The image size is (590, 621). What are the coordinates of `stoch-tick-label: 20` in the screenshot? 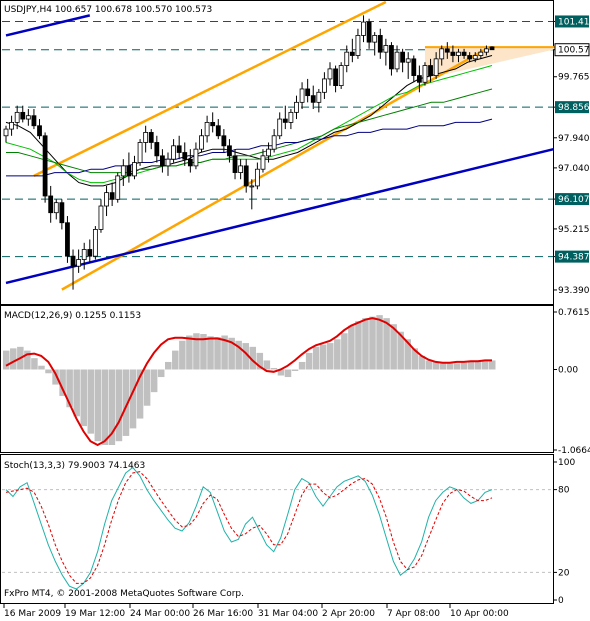 It's located at (564, 573).